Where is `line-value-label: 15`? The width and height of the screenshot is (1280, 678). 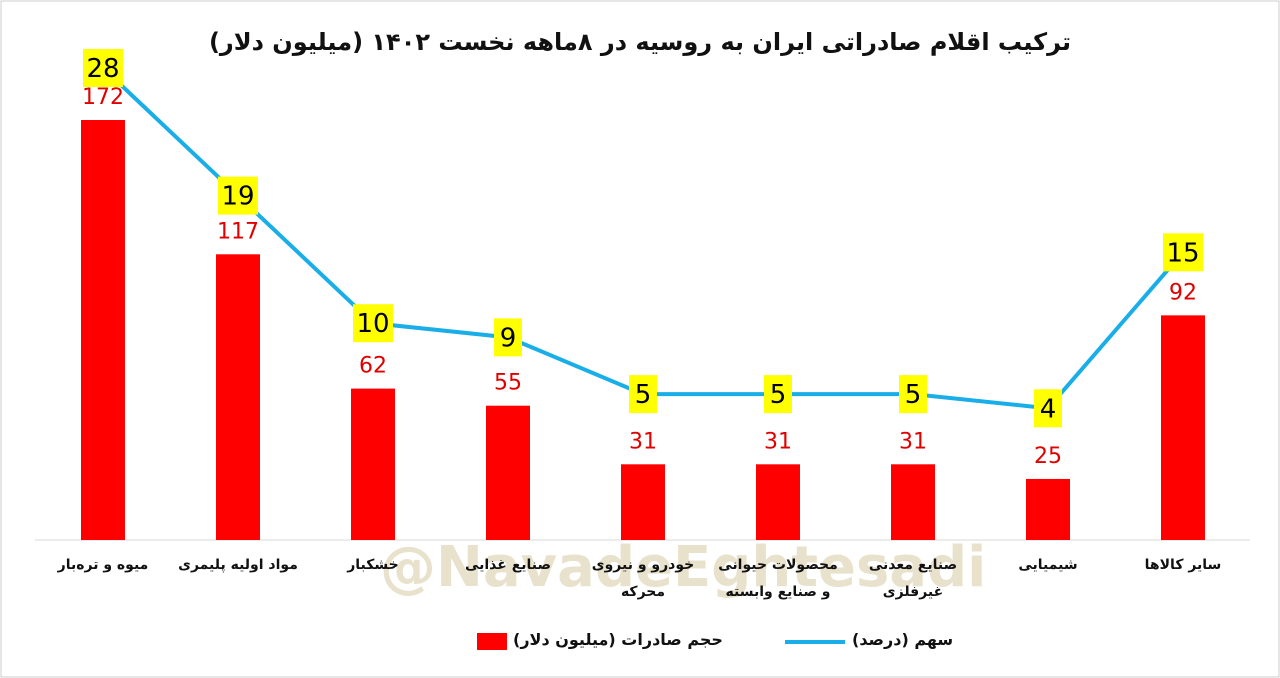 line-value-label: 15 is located at coordinates (1182, 253).